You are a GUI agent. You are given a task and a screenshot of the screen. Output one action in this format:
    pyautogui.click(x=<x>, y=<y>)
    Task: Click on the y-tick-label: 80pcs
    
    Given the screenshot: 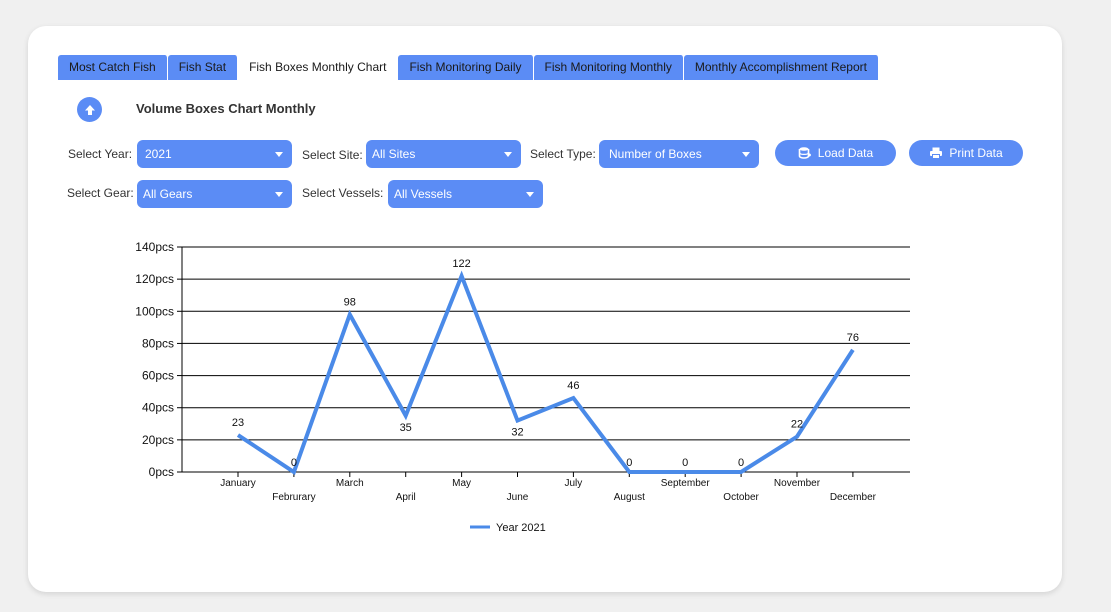 What is the action you would take?
    pyautogui.click(x=158, y=343)
    